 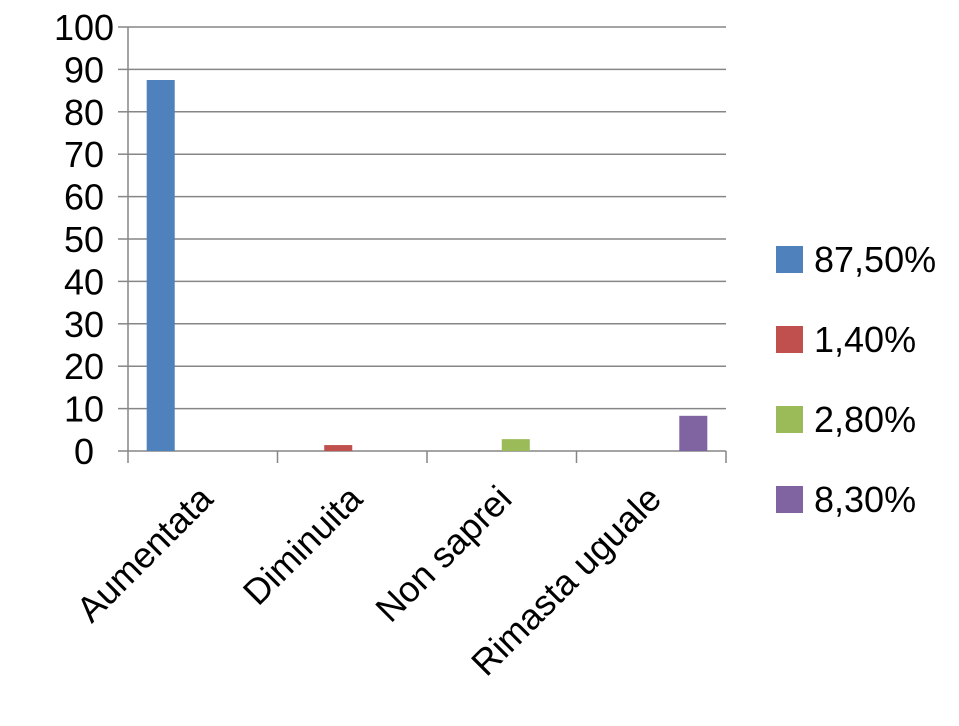 I want to click on y-tick-label: 60, so click(x=84, y=197).